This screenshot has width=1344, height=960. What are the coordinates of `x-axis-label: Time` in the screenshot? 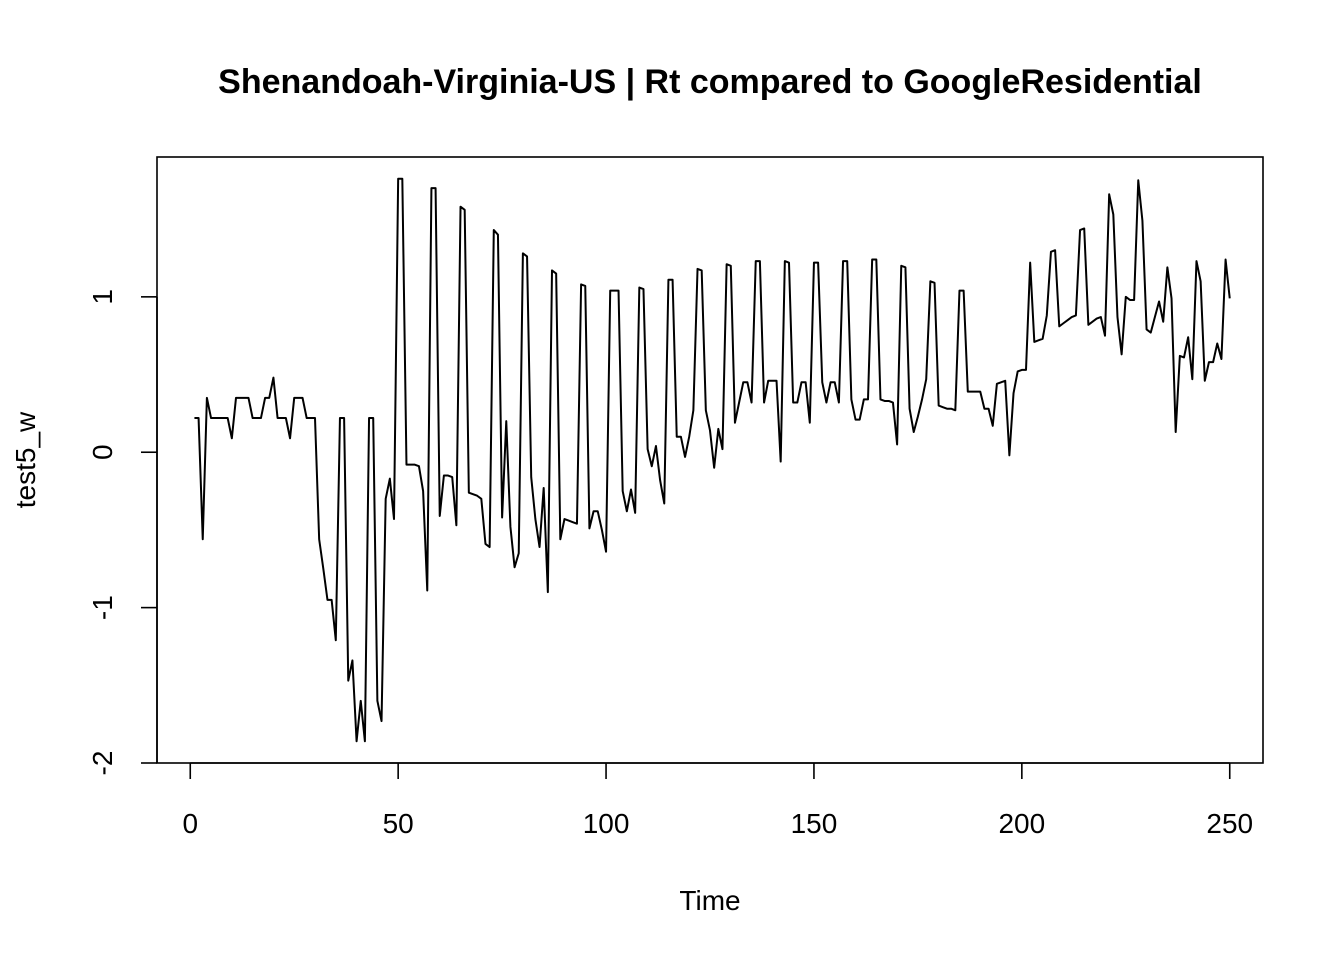 It's located at (709, 900).